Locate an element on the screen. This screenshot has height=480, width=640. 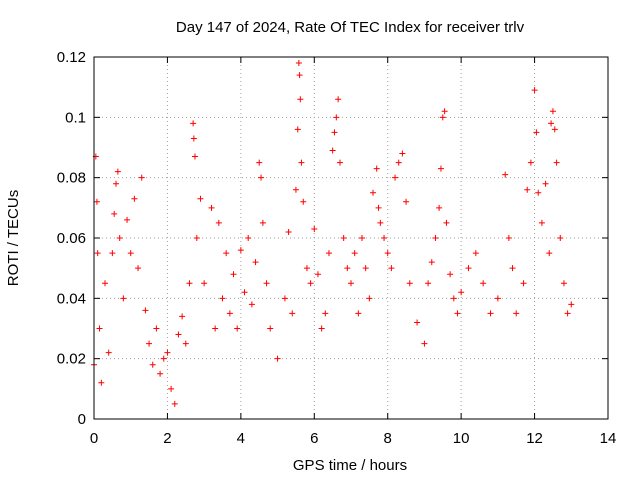
x-tick-label: 12 is located at coordinates (534, 438).